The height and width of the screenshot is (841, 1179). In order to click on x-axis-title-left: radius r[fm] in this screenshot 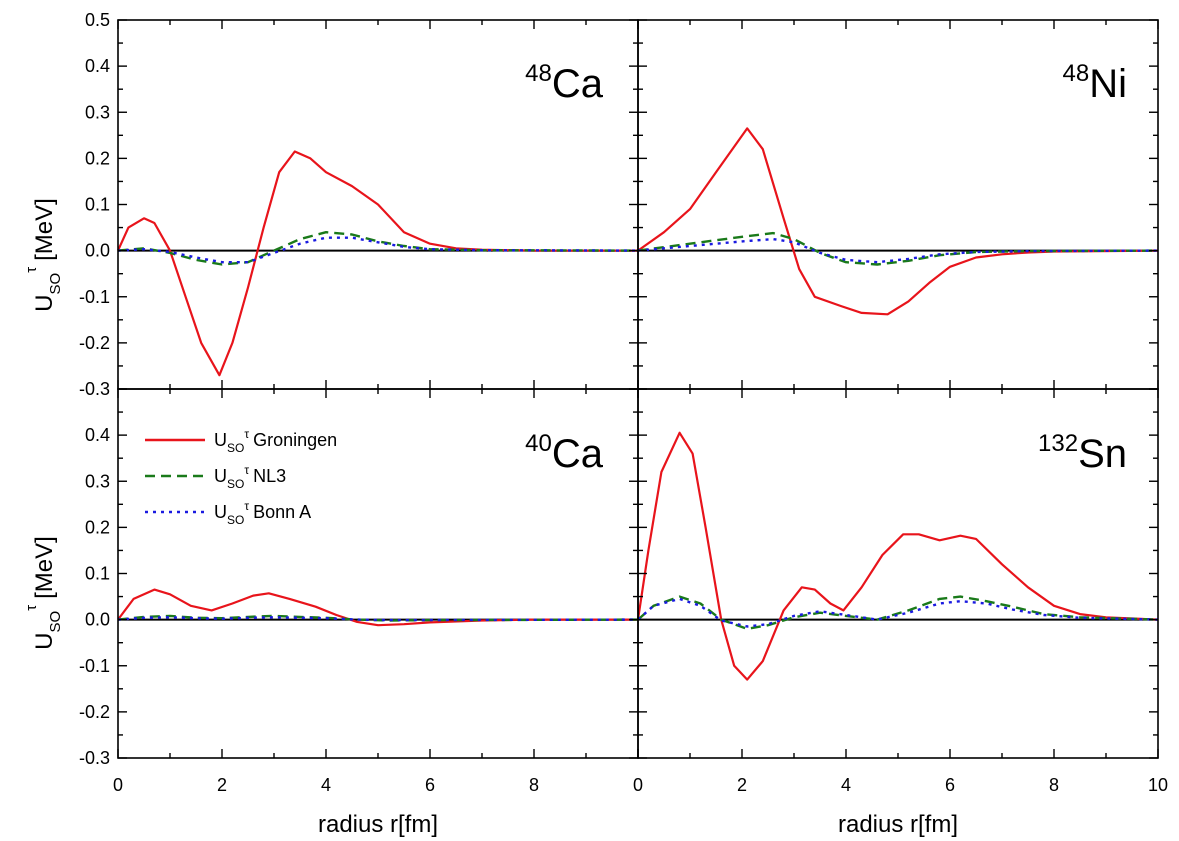, I will do `click(378, 824)`.